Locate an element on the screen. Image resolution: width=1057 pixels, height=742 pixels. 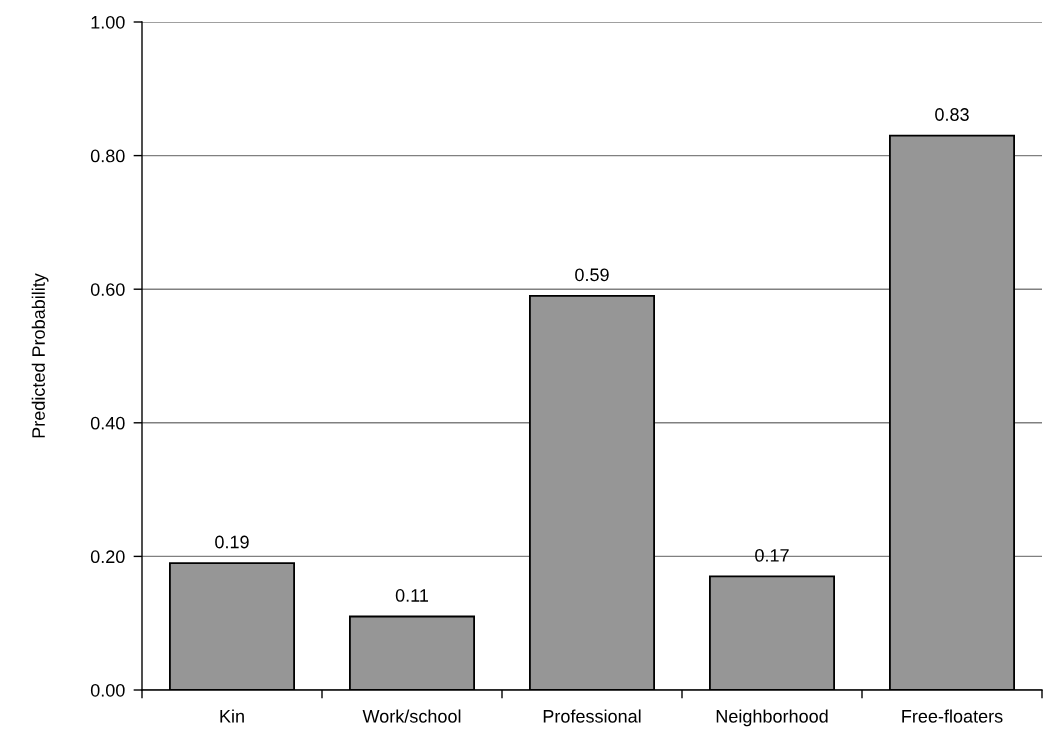
y-axis-title: Predicted Probability is located at coordinates (40, 355).